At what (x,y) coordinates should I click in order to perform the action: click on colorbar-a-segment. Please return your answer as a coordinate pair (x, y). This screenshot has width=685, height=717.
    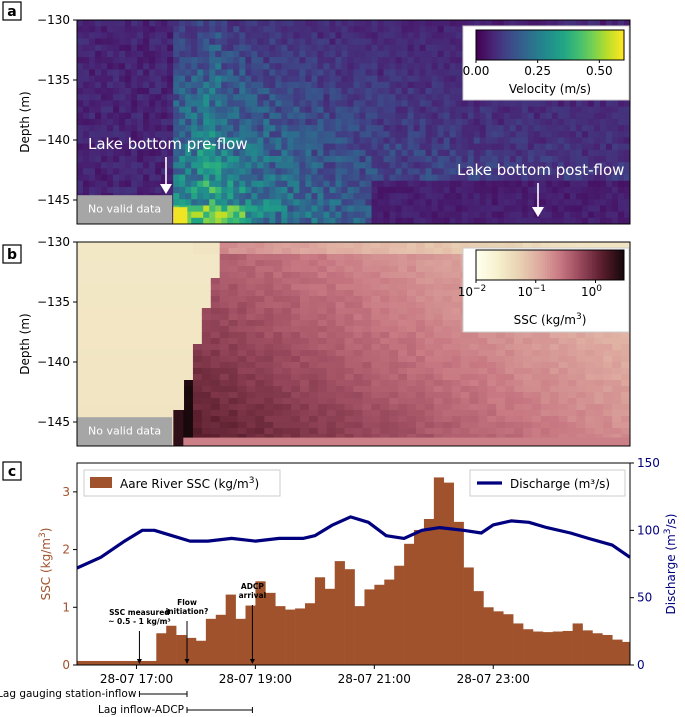
    Looking at the image, I should click on (584, 45).